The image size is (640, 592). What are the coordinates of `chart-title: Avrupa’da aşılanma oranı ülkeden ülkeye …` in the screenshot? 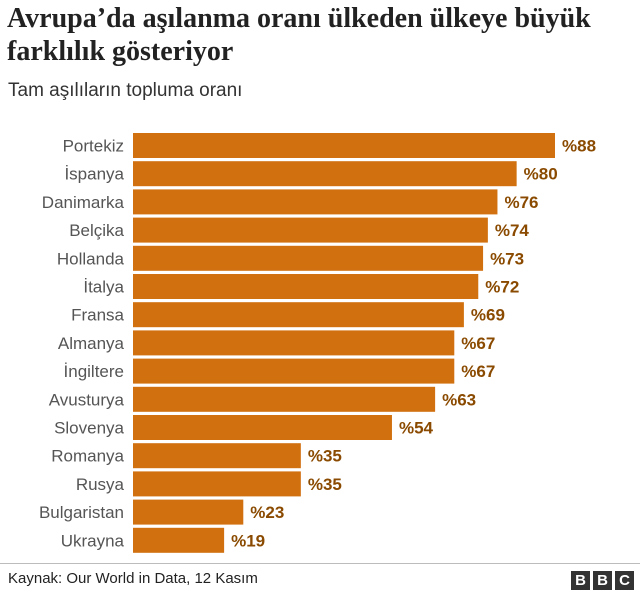 It's located at (299, 35).